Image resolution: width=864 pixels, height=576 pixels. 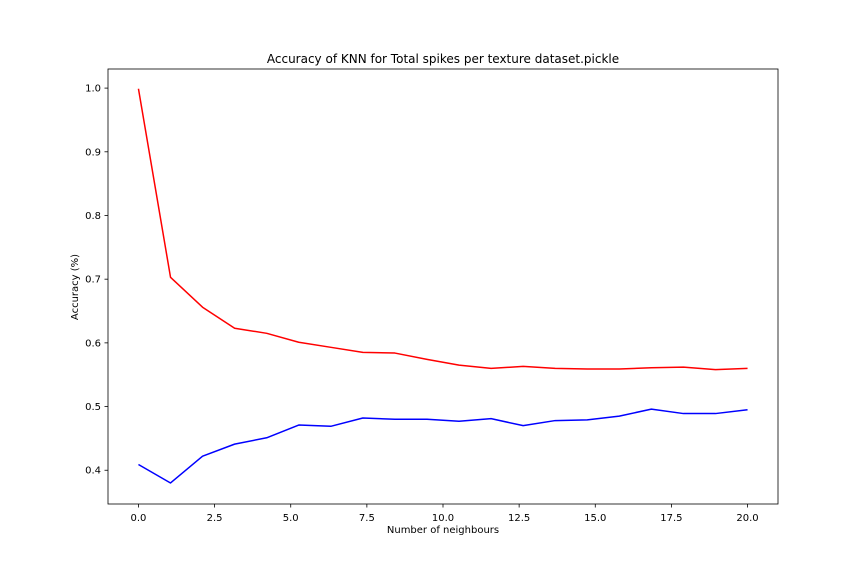 What do you see at coordinates (93, 89) in the screenshot?
I see `y-tick-label: 1.0` at bounding box center [93, 89].